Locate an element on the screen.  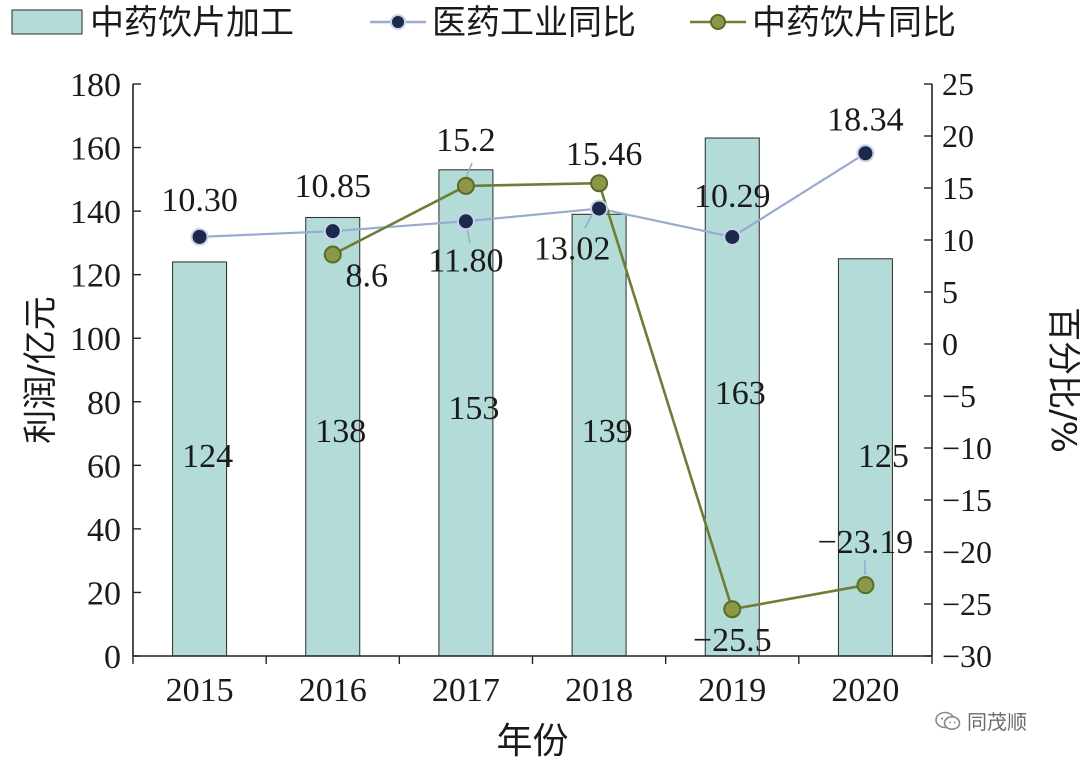
legend-label-line-2: 中药饮片同比 is located at coordinates (854, 23).